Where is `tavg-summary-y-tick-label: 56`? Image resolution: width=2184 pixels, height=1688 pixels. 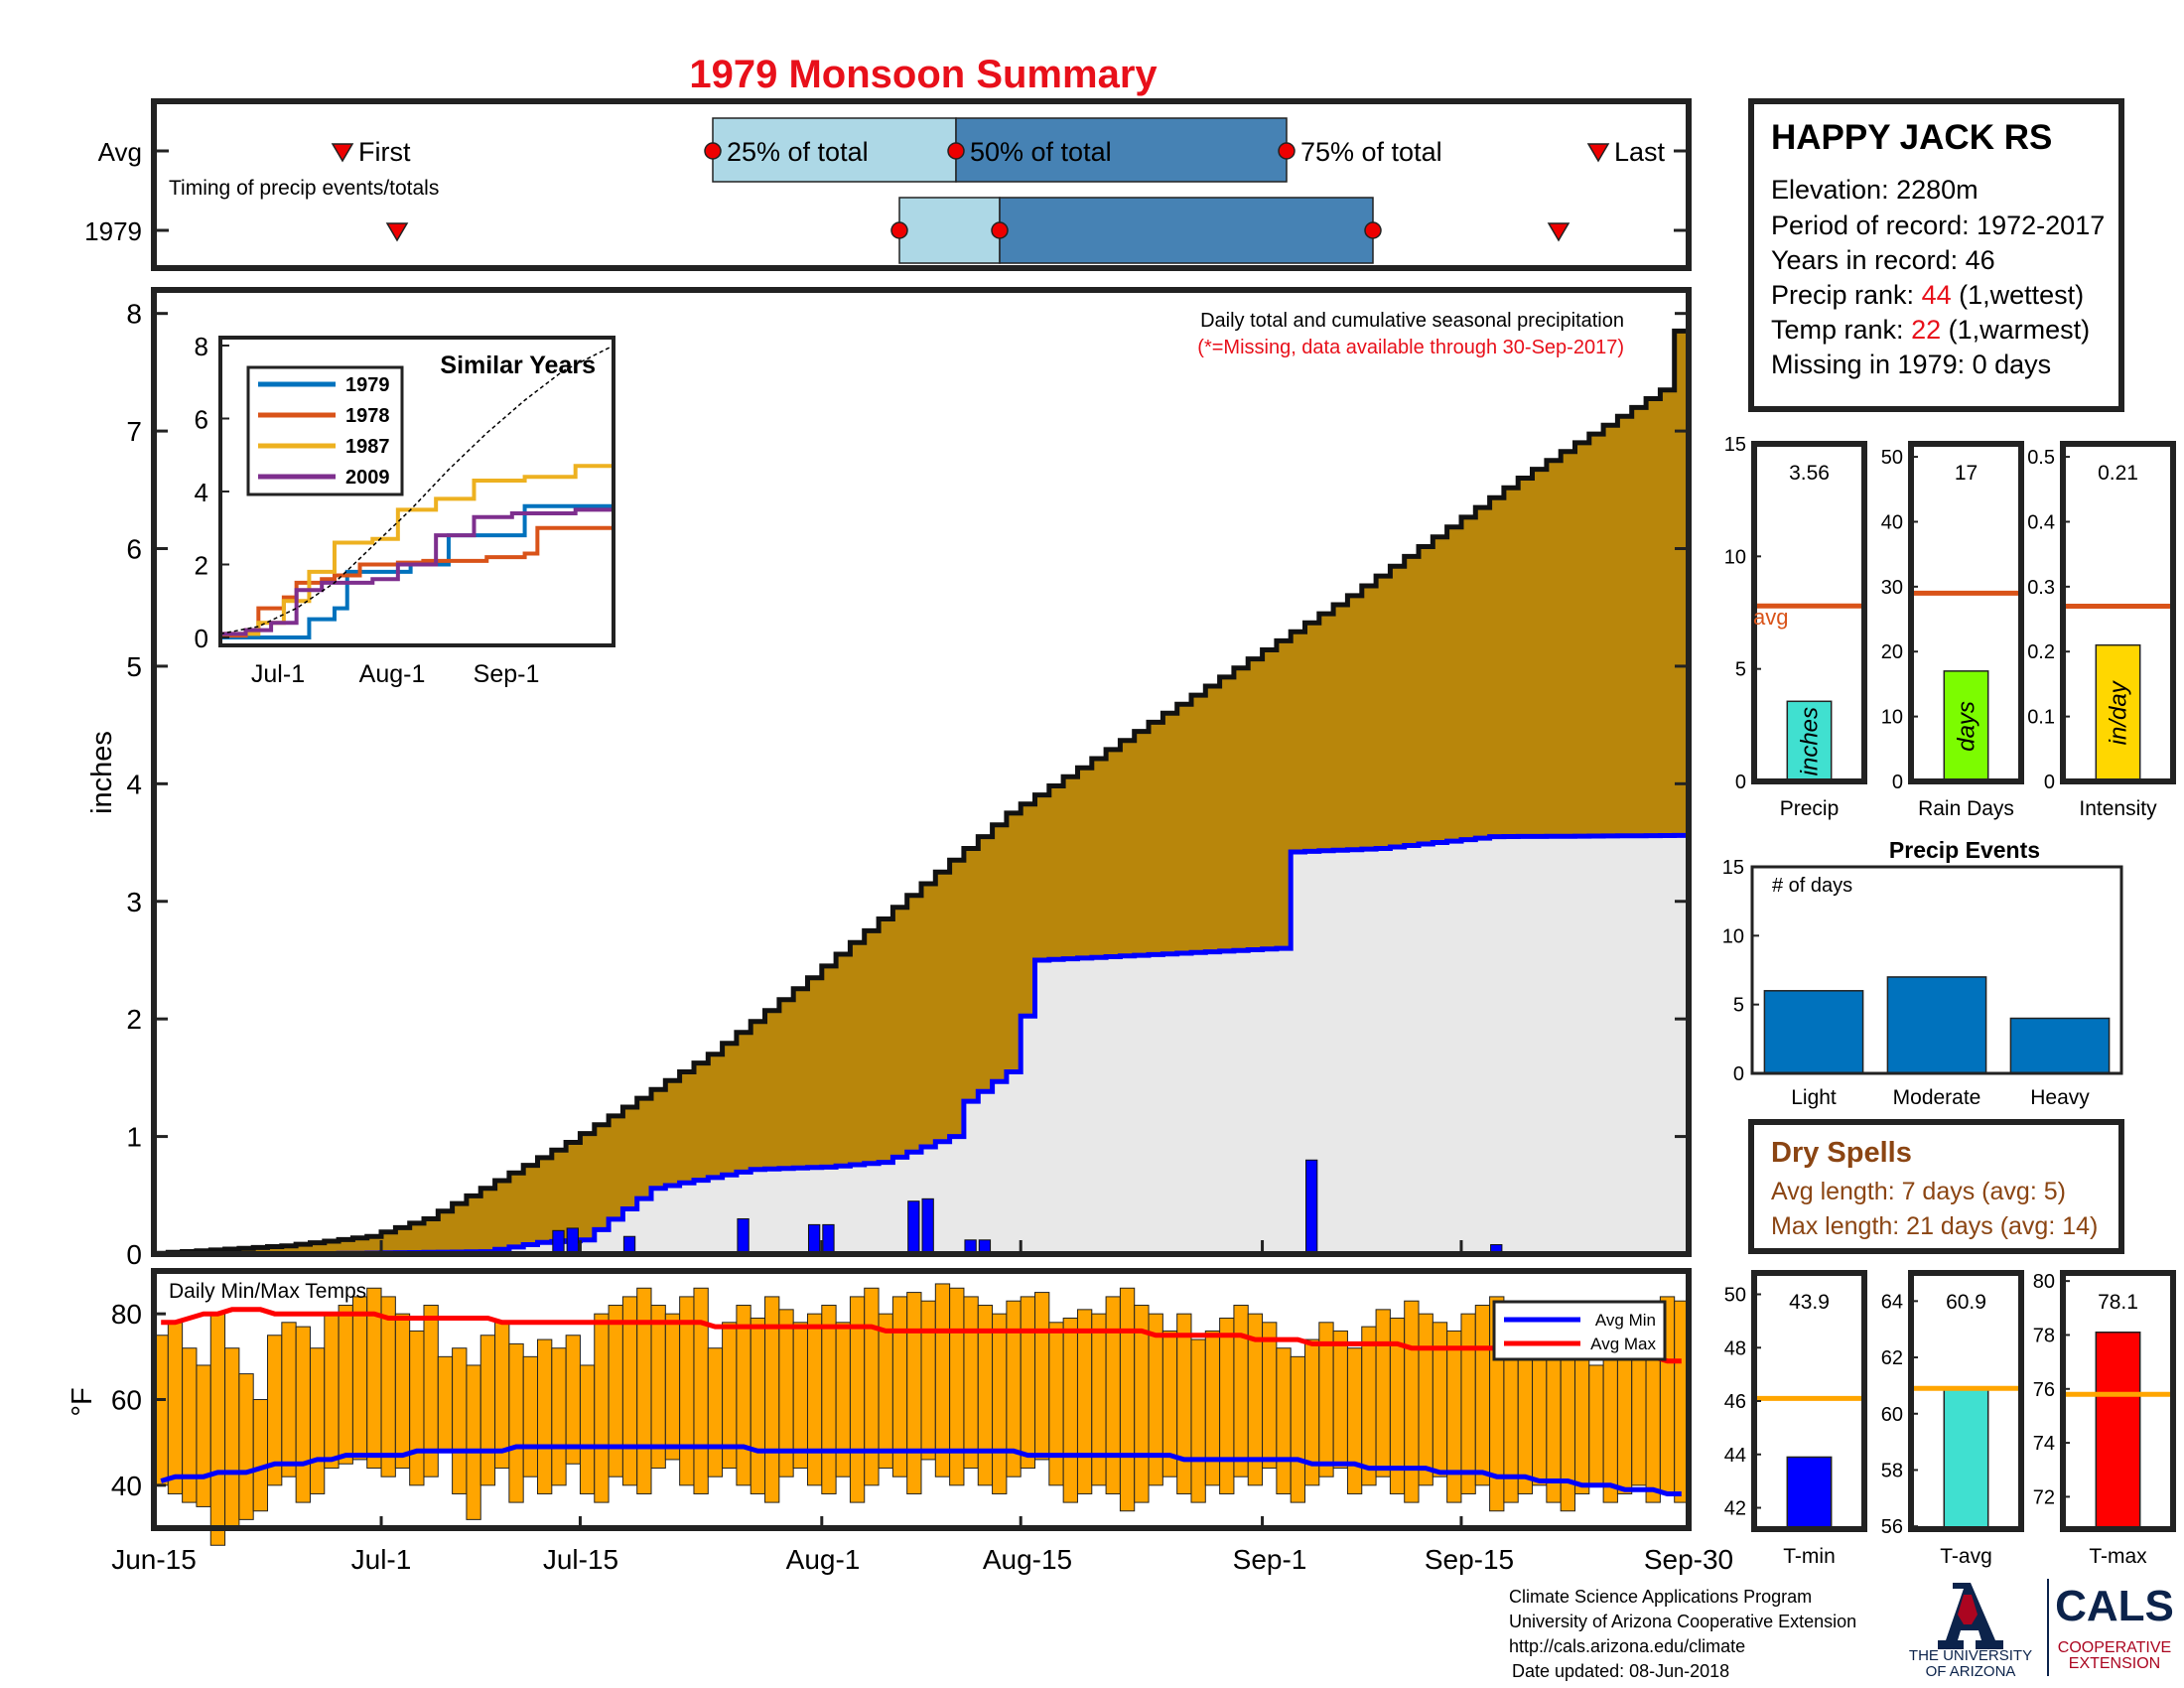 tavg-summary-y-tick-label: 56 is located at coordinates (1892, 1527).